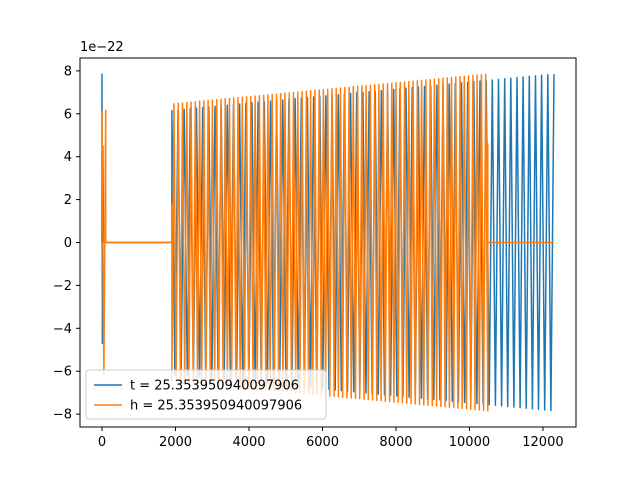  I want to click on y-axis: 8 6 4 2 0 −2 −4 −6 −8, so click(66, 243).